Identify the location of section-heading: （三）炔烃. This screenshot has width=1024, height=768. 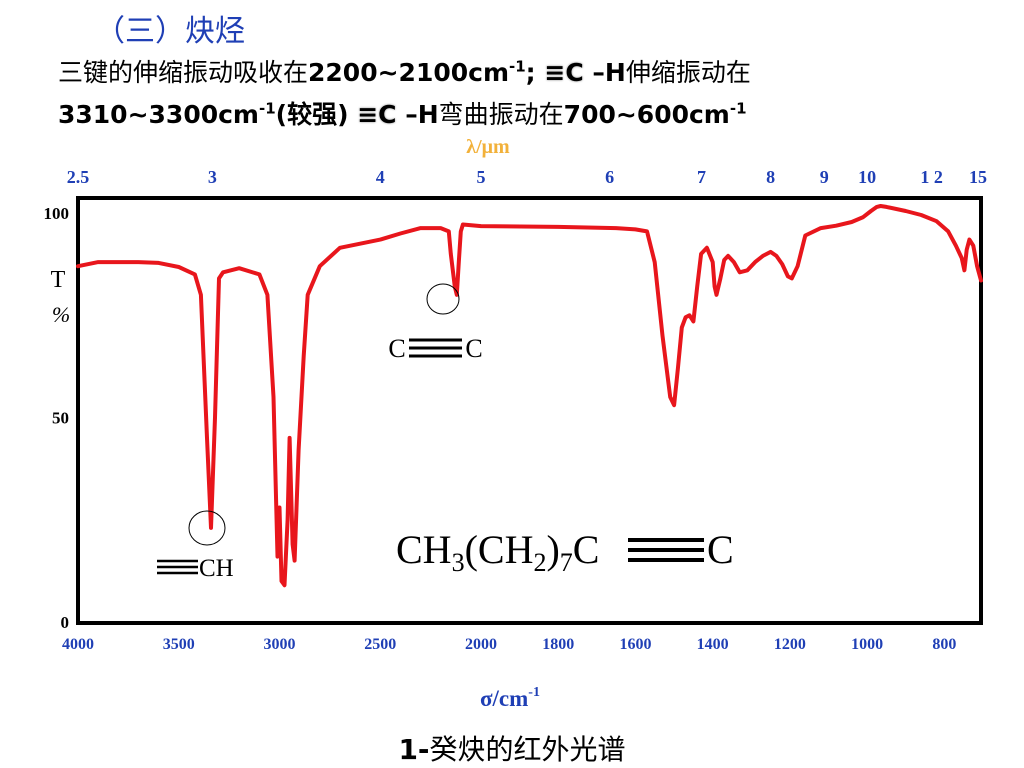
(170, 31).